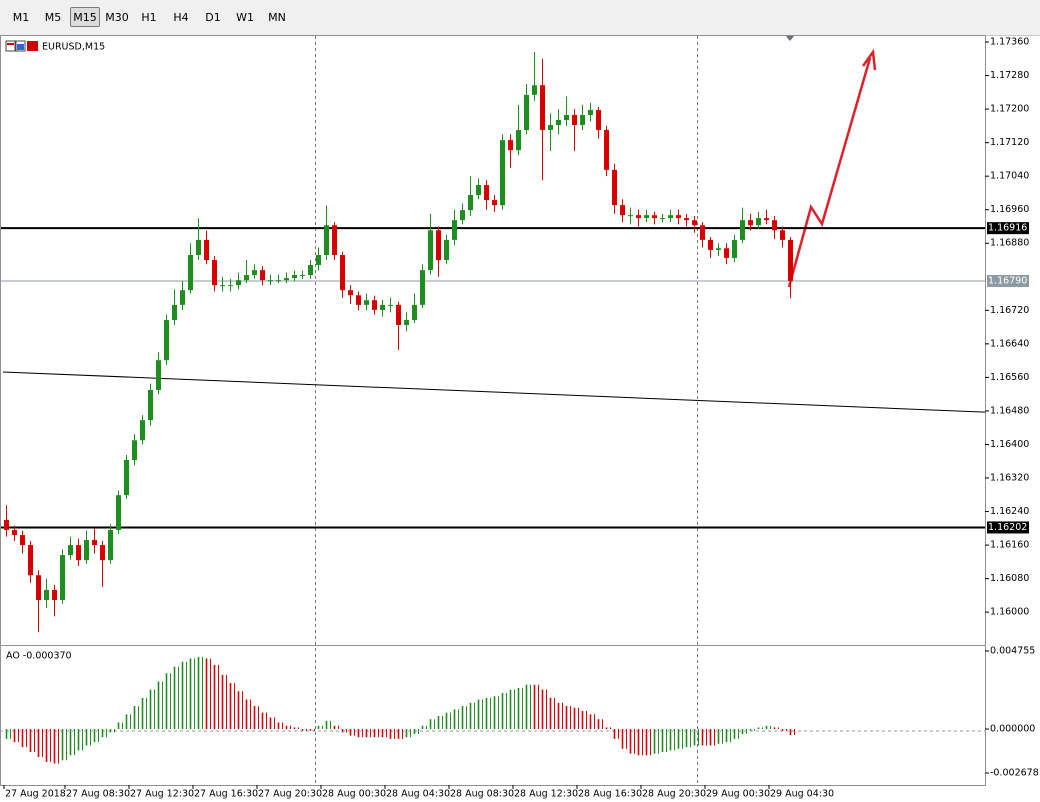  Describe the element at coordinates (1009, 109) in the screenshot. I see `y-tick-label: 1.17200` at that location.